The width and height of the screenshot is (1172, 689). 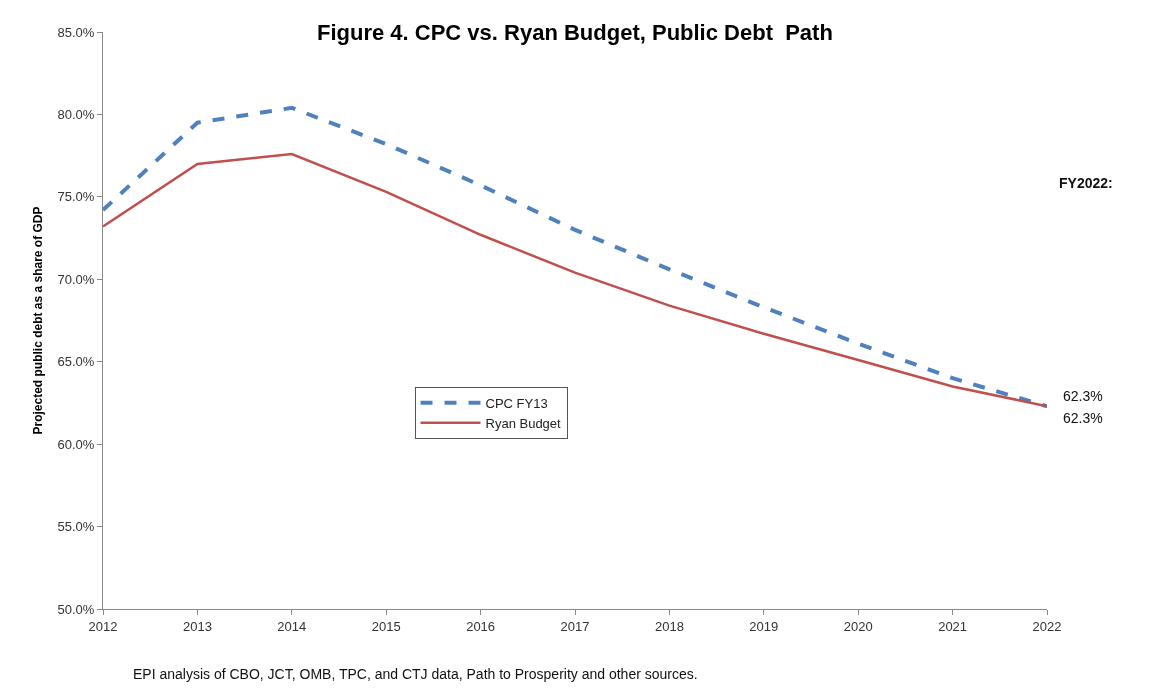 What do you see at coordinates (481, 626) in the screenshot?
I see `x-tick-label: 2016` at bounding box center [481, 626].